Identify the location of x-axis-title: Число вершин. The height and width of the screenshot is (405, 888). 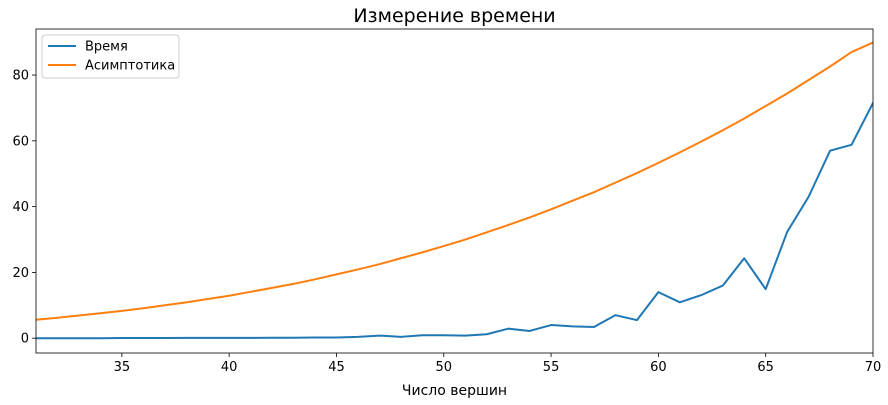
(454, 391).